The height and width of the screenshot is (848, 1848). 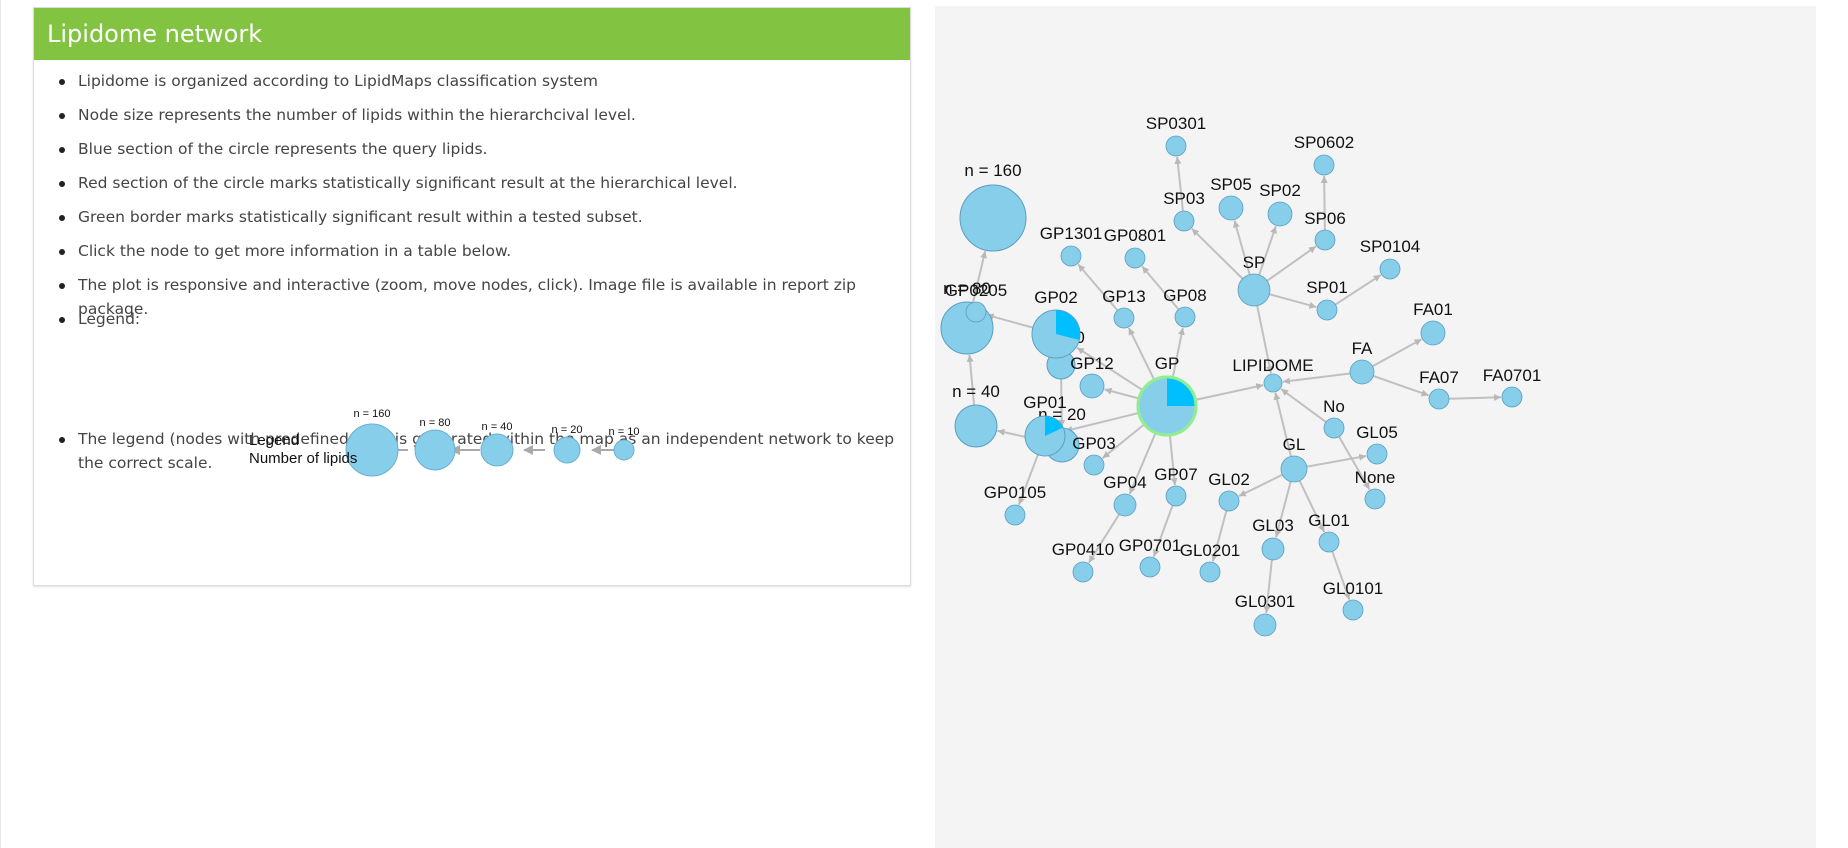 What do you see at coordinates (971, 380) in the screenshot?
I see `edge-n40-n80` at bounding box center [971, 380].